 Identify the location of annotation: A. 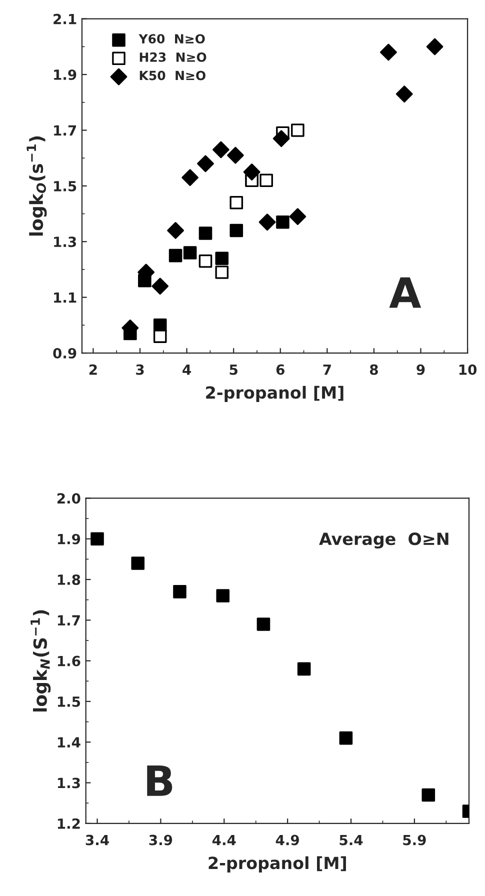
(405, 292).